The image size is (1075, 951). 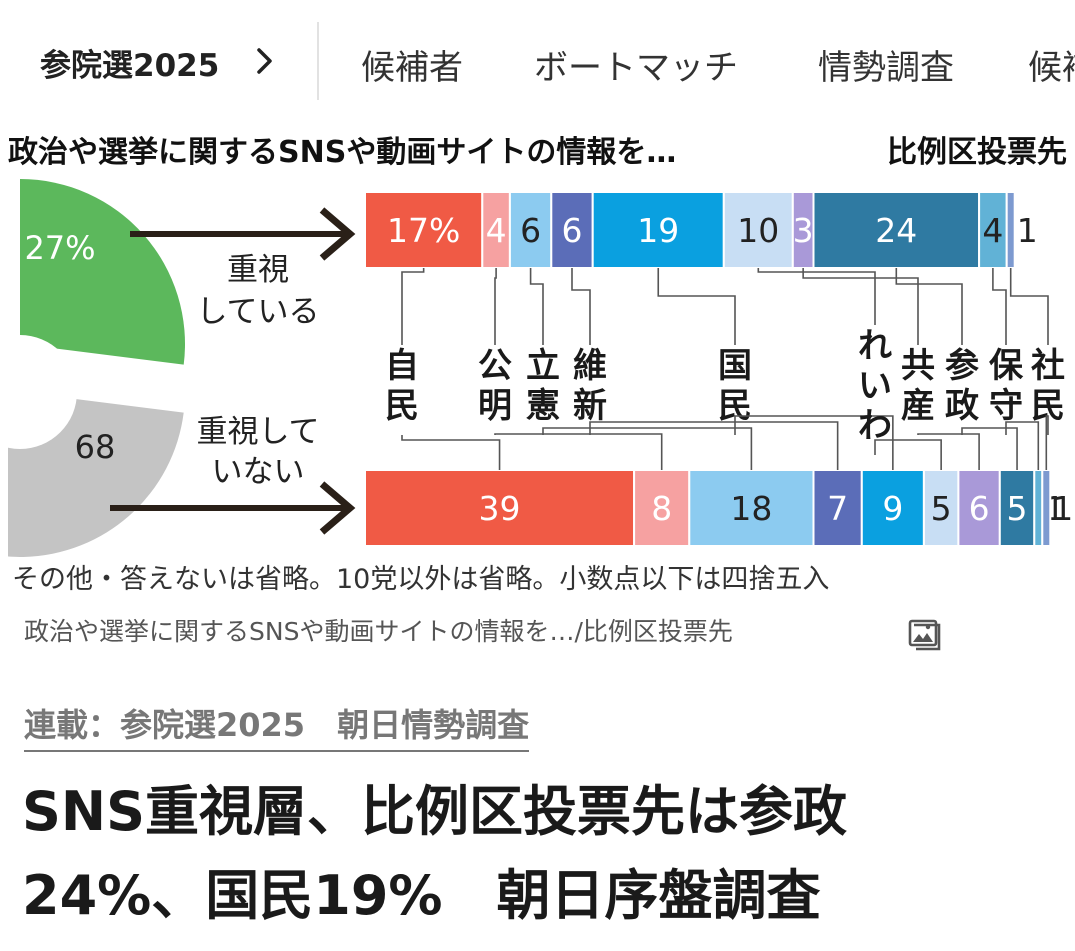 I want to click on donut-clip, so click(x=4, y=390).